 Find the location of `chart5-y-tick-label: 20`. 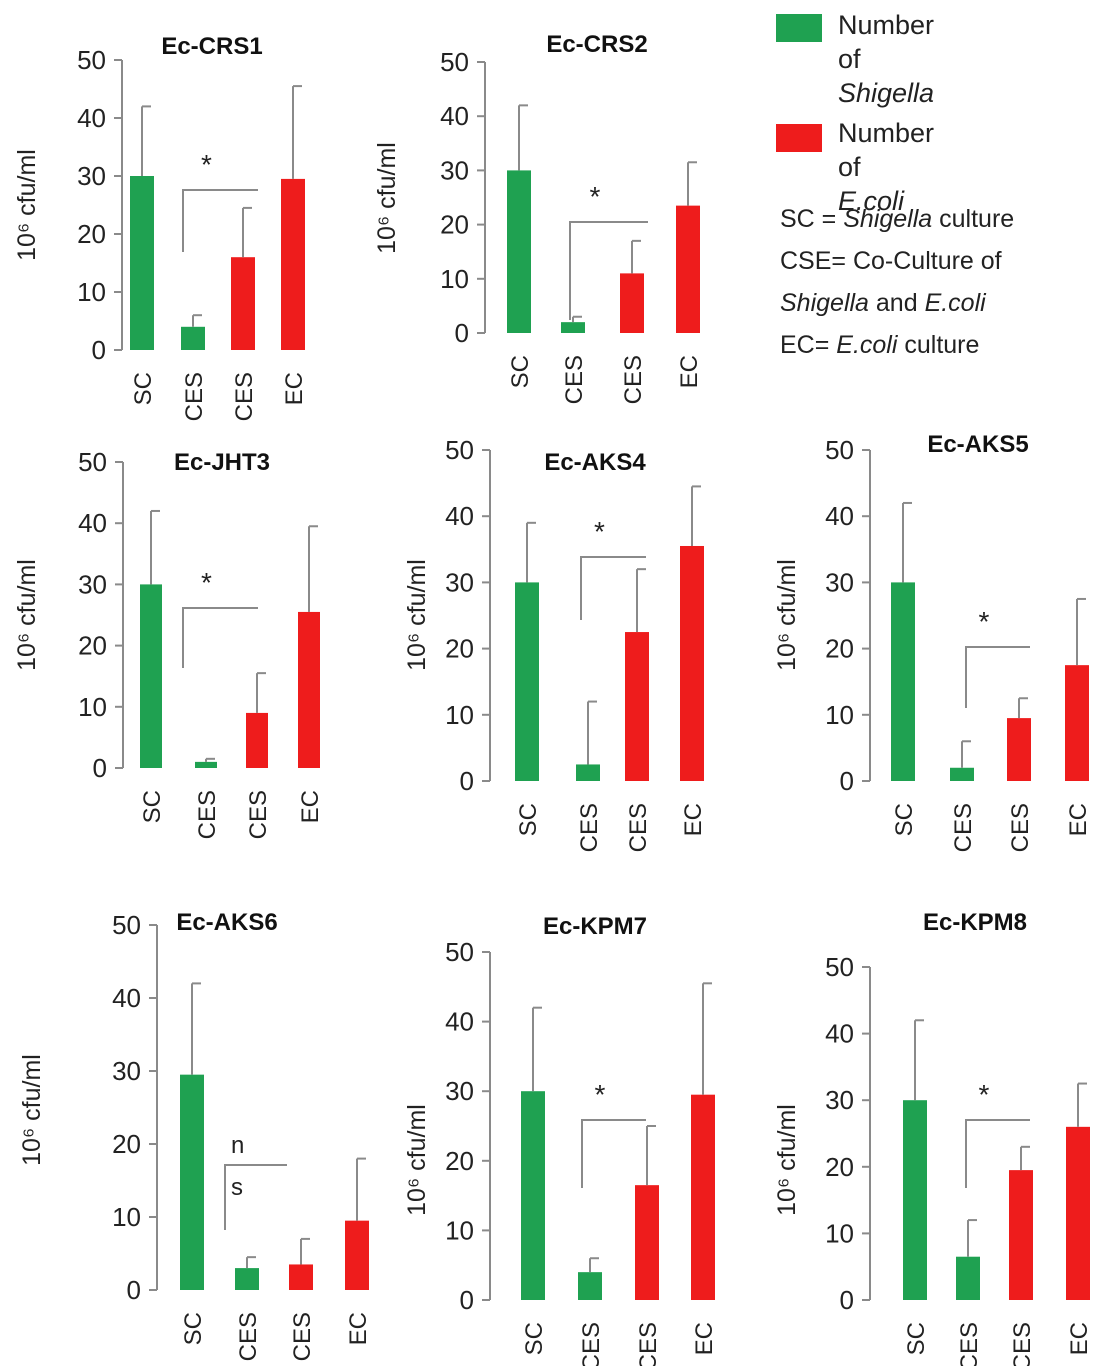

chart5-y-tick-label: 20 is located at coordinates (839, 649).